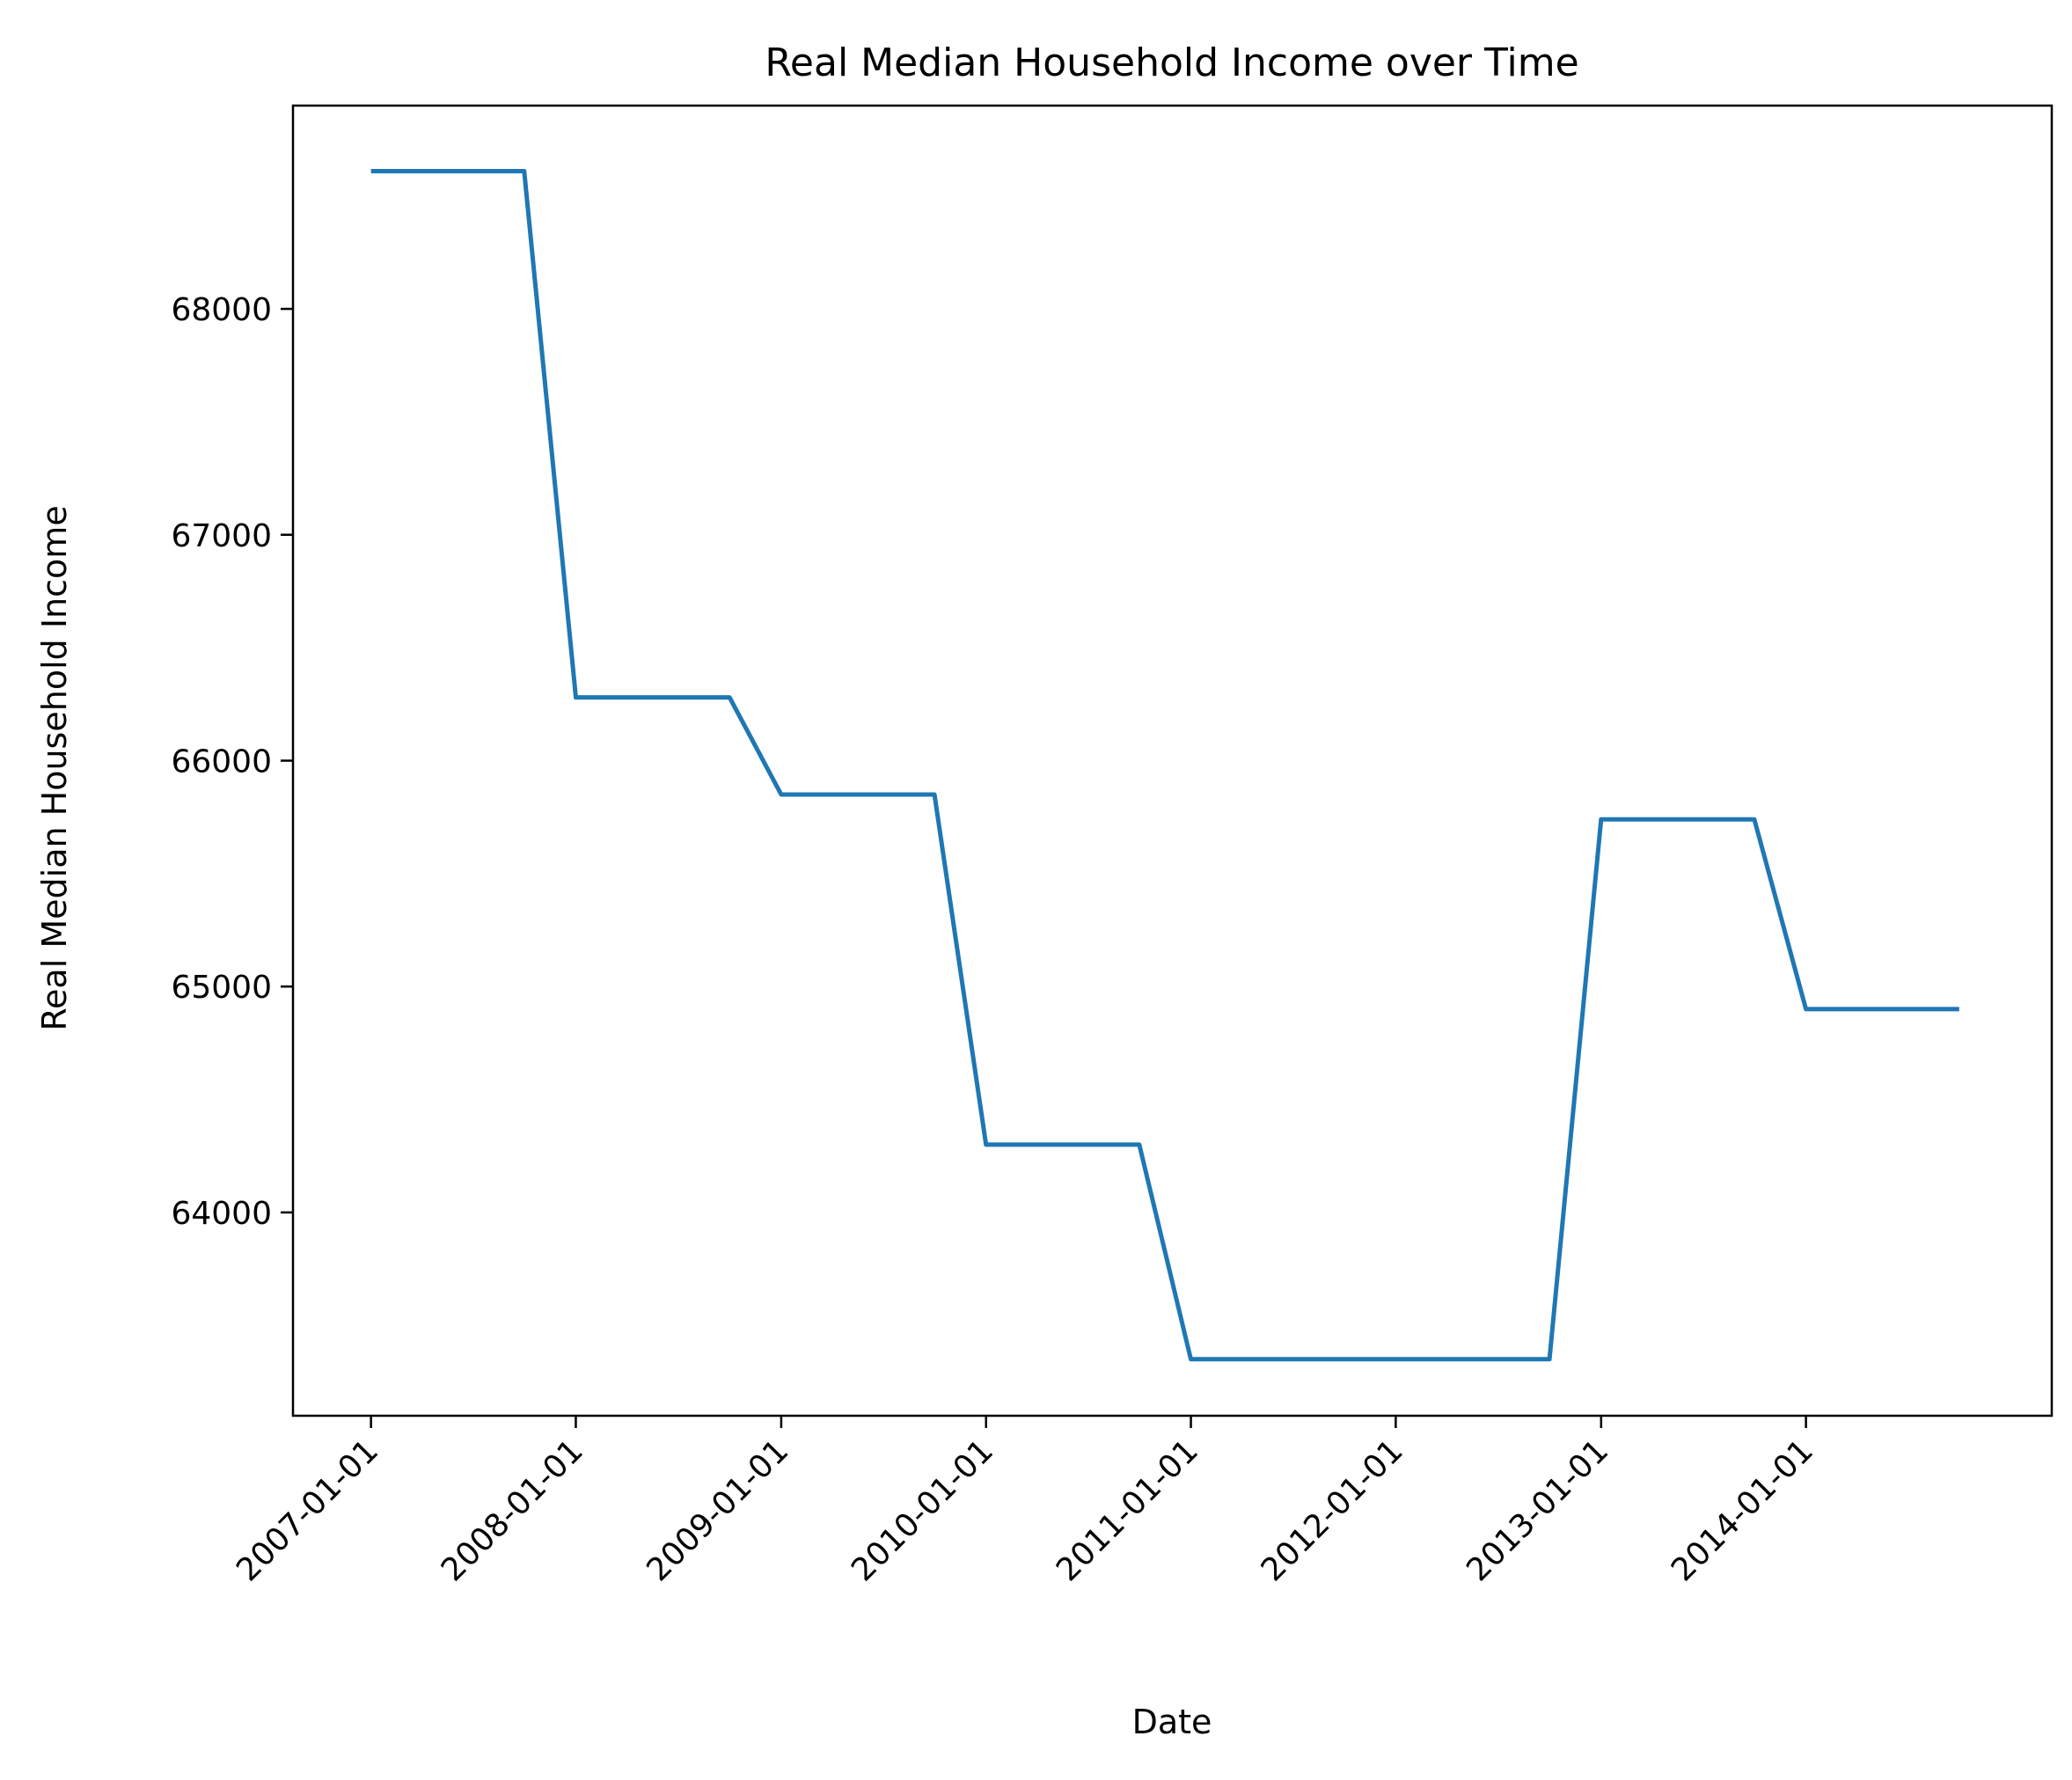 The height and width of the screenshot is (1780, 2072). What do you see at coordinates (221, 536) in the screenshot?
I see `y-tick-label: 67000` at bounding box center [221, 536].